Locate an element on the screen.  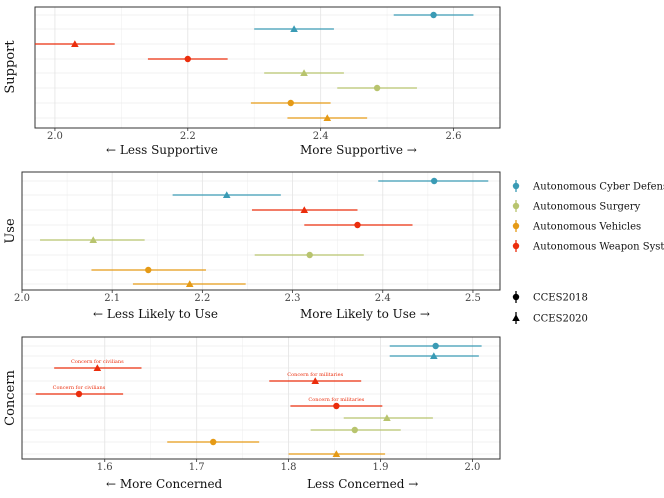
x-tick-label: 2.1 is located at coordinates (112, 298).